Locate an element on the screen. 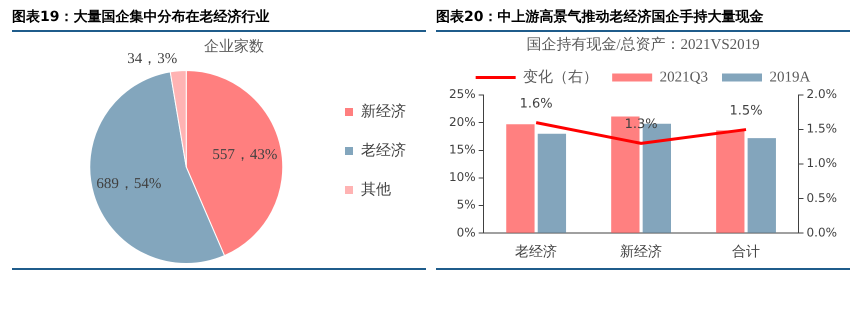  x-tick-label: 合计 is located at coordinates (746, 252).